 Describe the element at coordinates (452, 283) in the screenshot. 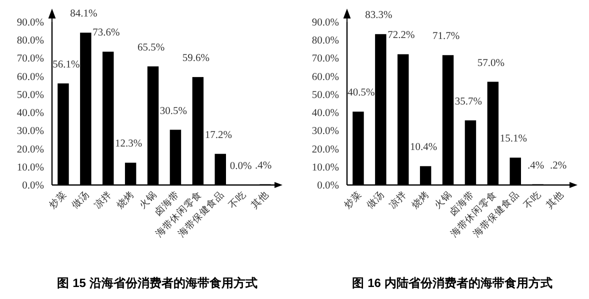

I see `text: 图 16 内陆省份消费者的海带食用方式` at that location.